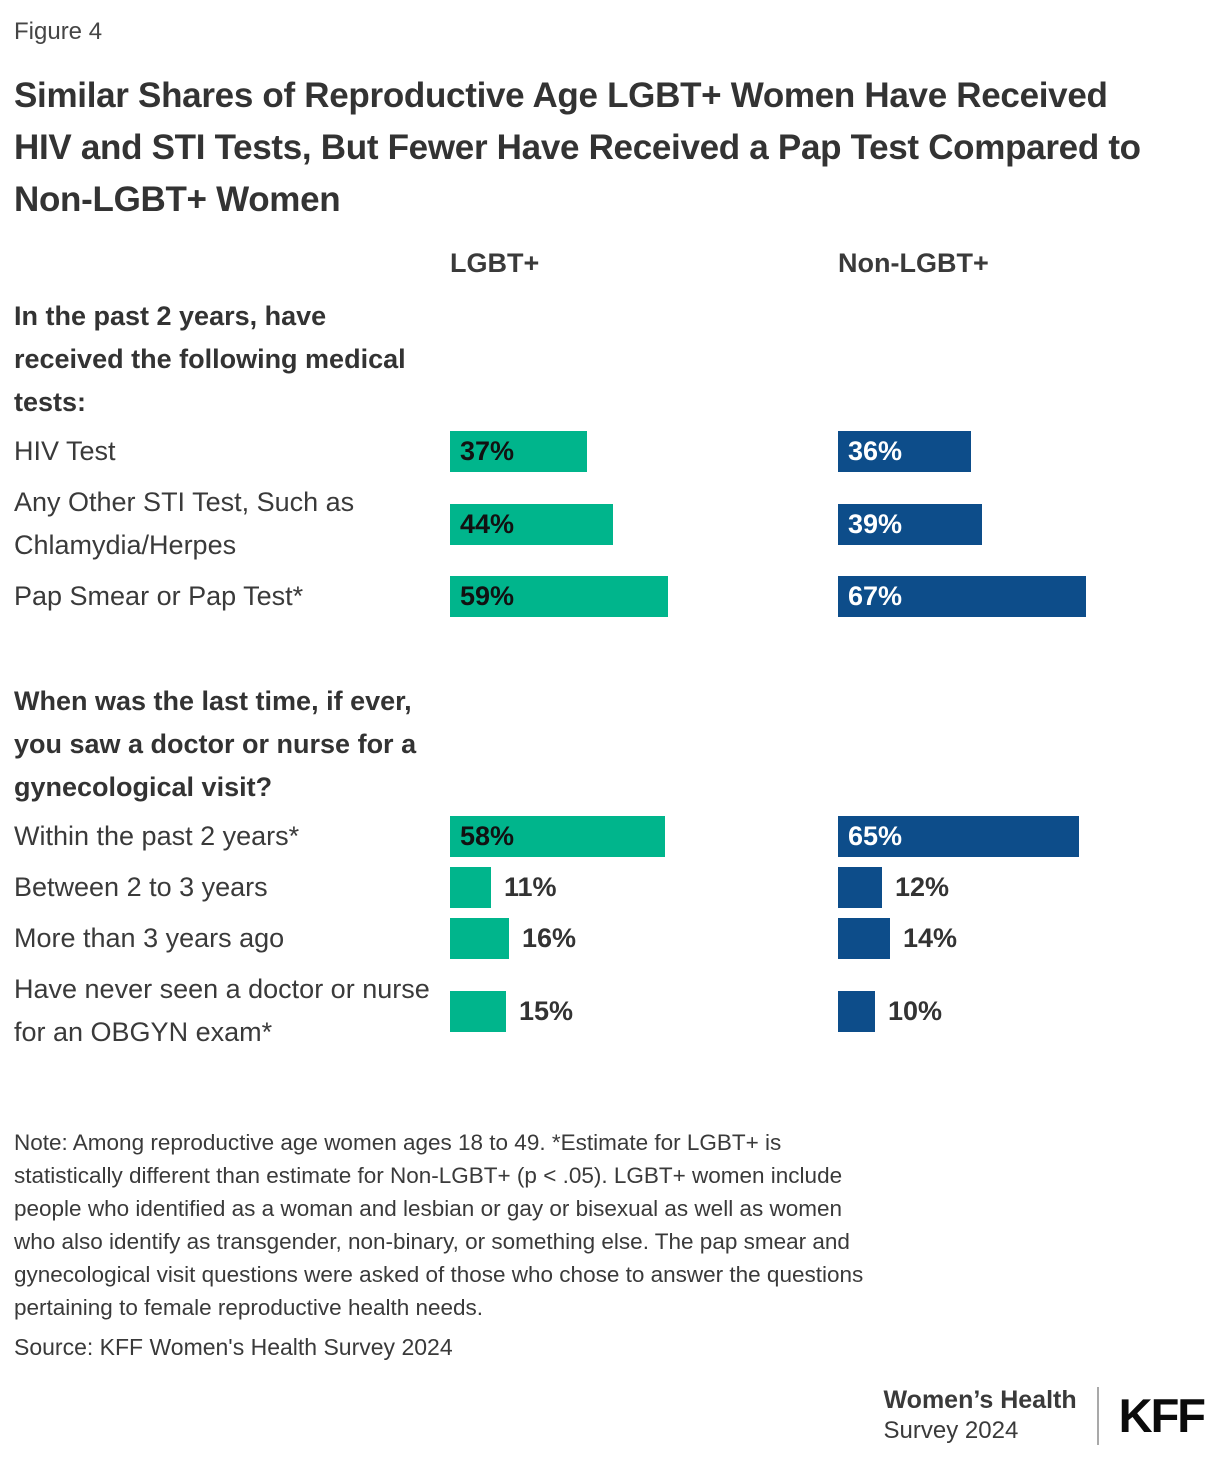  What do you see at coordinates (910, 524) in the screenshot?
I see `bar-non-lgbt: 39%` at bounding box center [910, 524].